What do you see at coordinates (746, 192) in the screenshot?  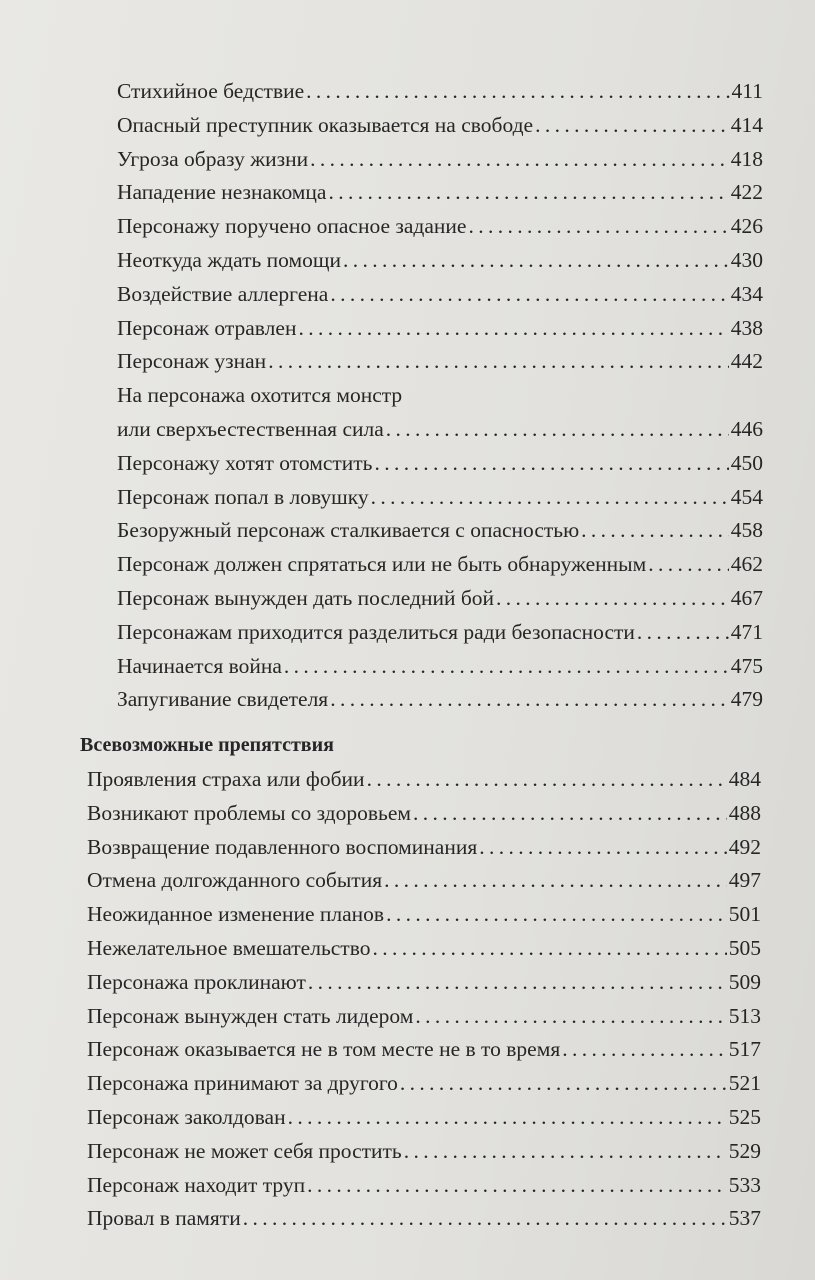 I see `entry-page: 422` at bounding box center [746, 192].